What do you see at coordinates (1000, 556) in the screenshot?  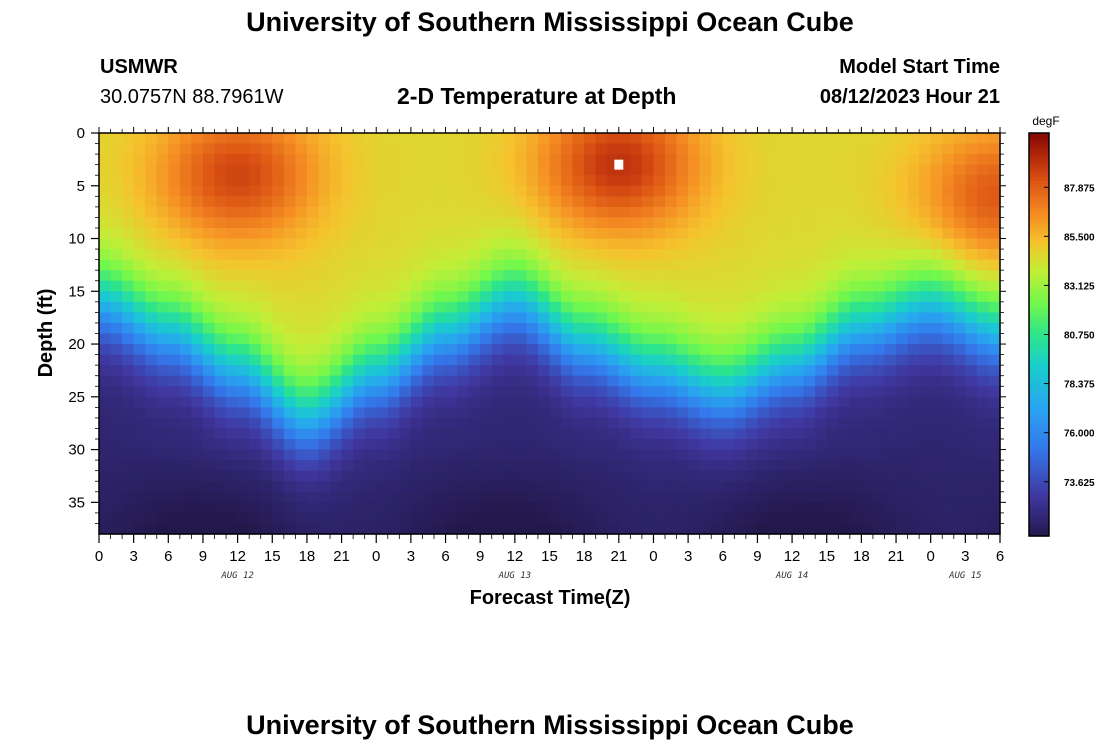 I see `x-tick-label: 6` at bounding box center [1000, 556].